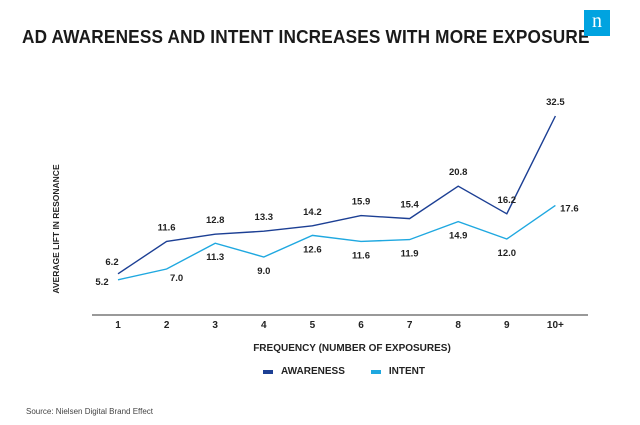 The image size is (640, 425). What do you see at coordinates (458, 325) in the screenshot?
I see `x-tick-label: 8` at bounding box center [458, 325].